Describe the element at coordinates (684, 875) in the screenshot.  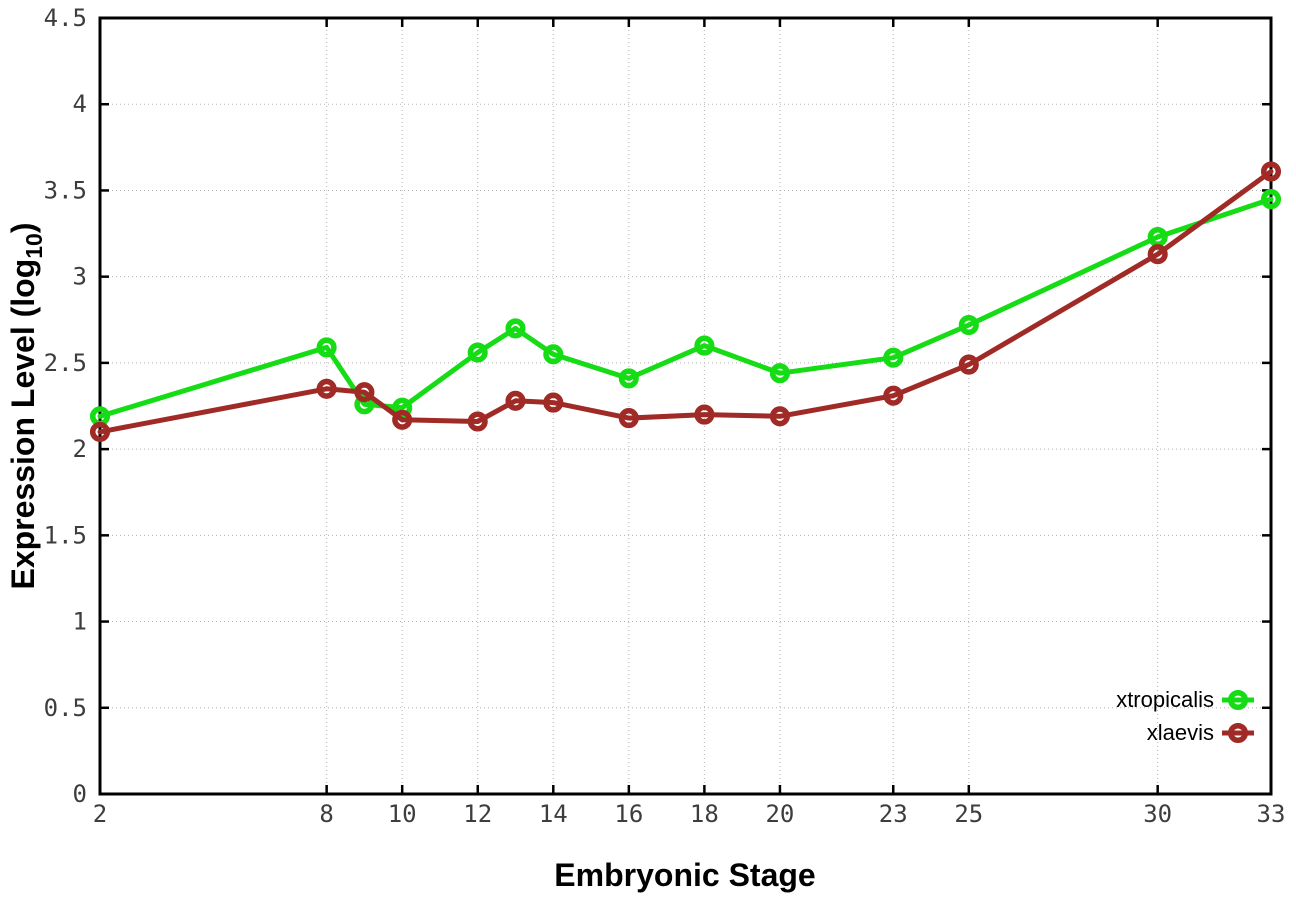
I see `x-axis-title: Embryonic Stage` at that location.